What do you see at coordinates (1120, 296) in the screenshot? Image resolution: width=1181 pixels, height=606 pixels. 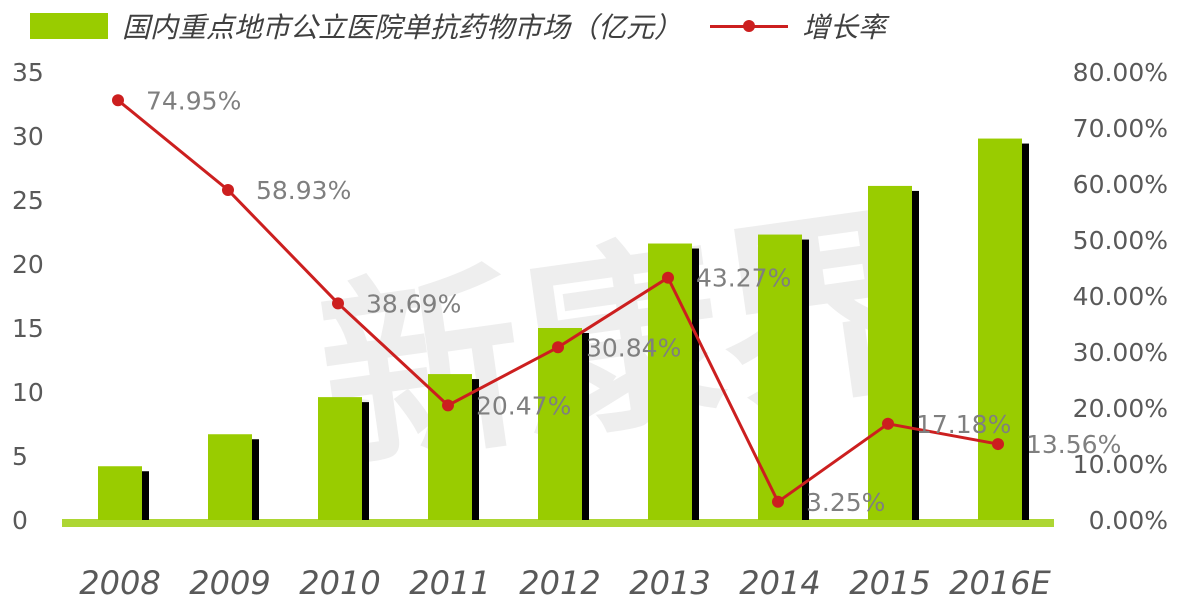 I see `y-right-tick-label: 40.00%` at bounding box center [1120, 296].